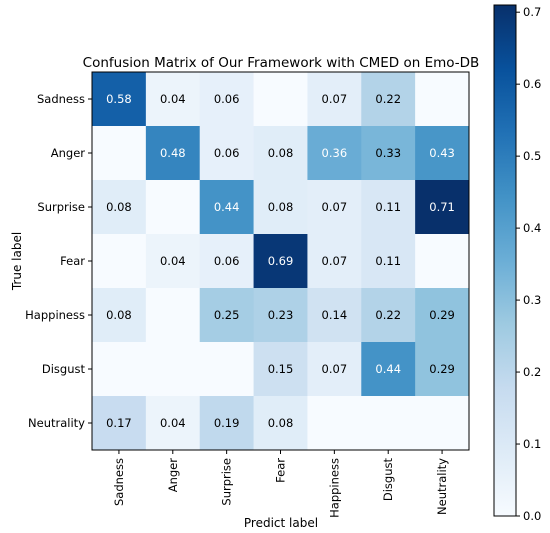 The image size is (550, 533). I want to click on colorbar-tick-label: 0.0, so click(532, 516).